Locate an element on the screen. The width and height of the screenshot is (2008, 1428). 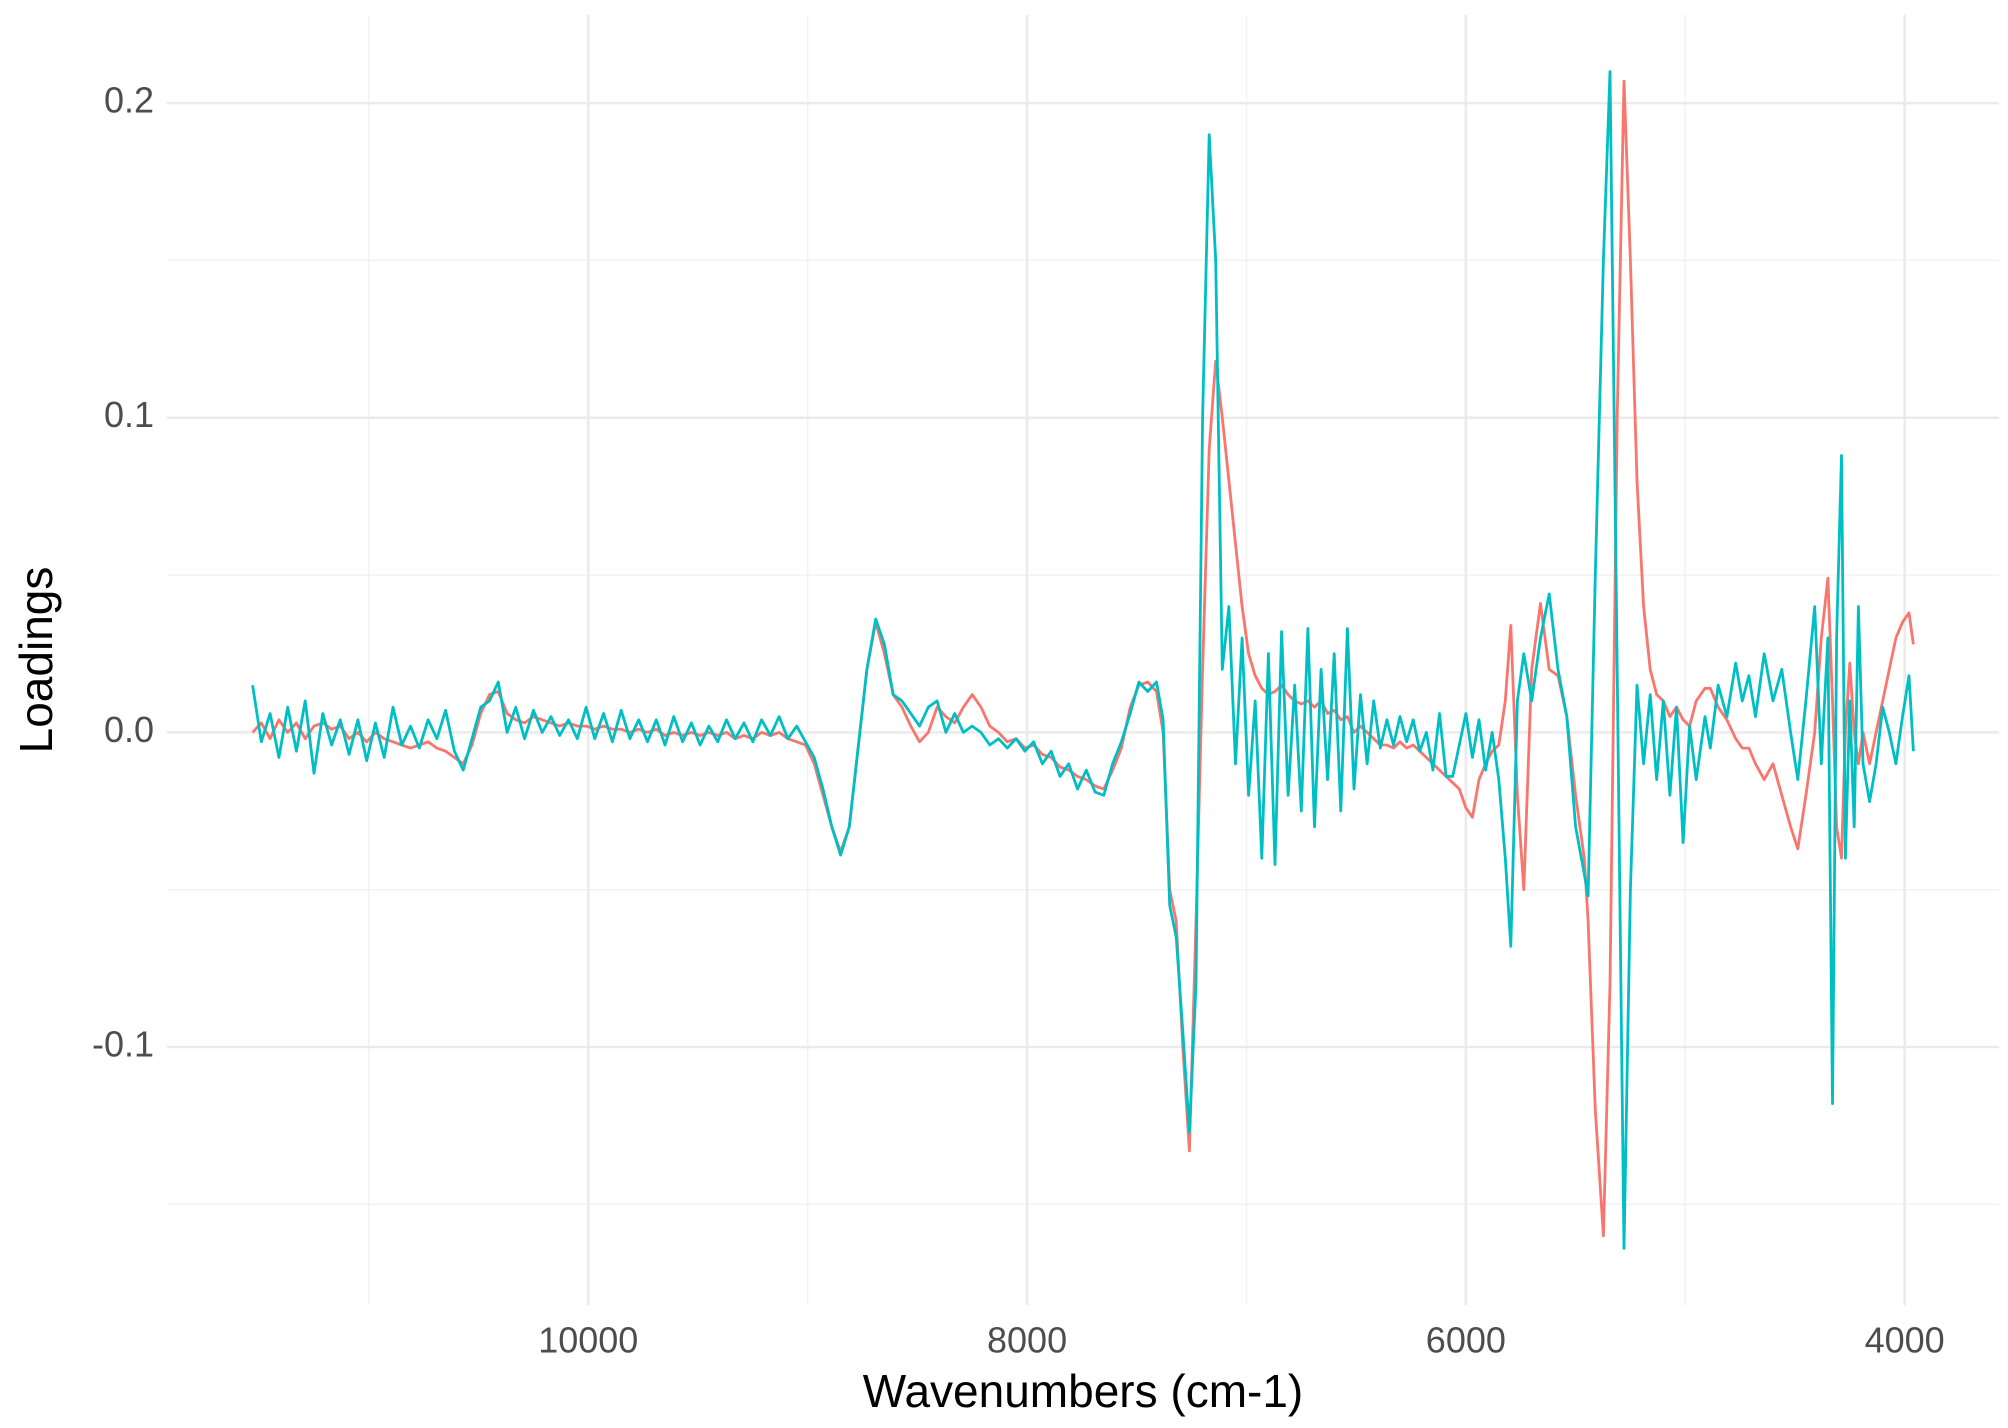
y-tick-label: 0.0 is located at coordinates (129, 729).